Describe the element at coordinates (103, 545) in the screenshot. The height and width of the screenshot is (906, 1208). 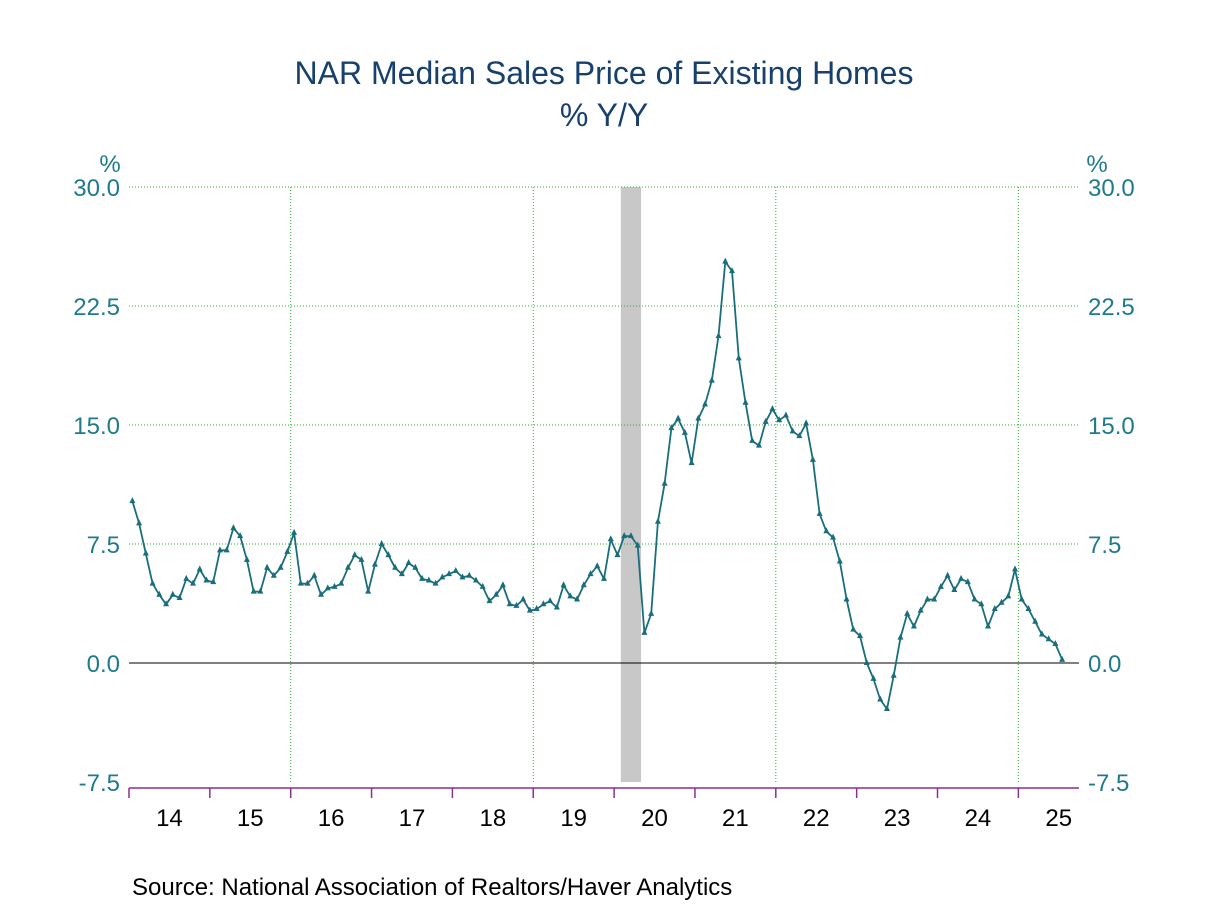
I see `y-tick-label-left: 7.5` at that location.